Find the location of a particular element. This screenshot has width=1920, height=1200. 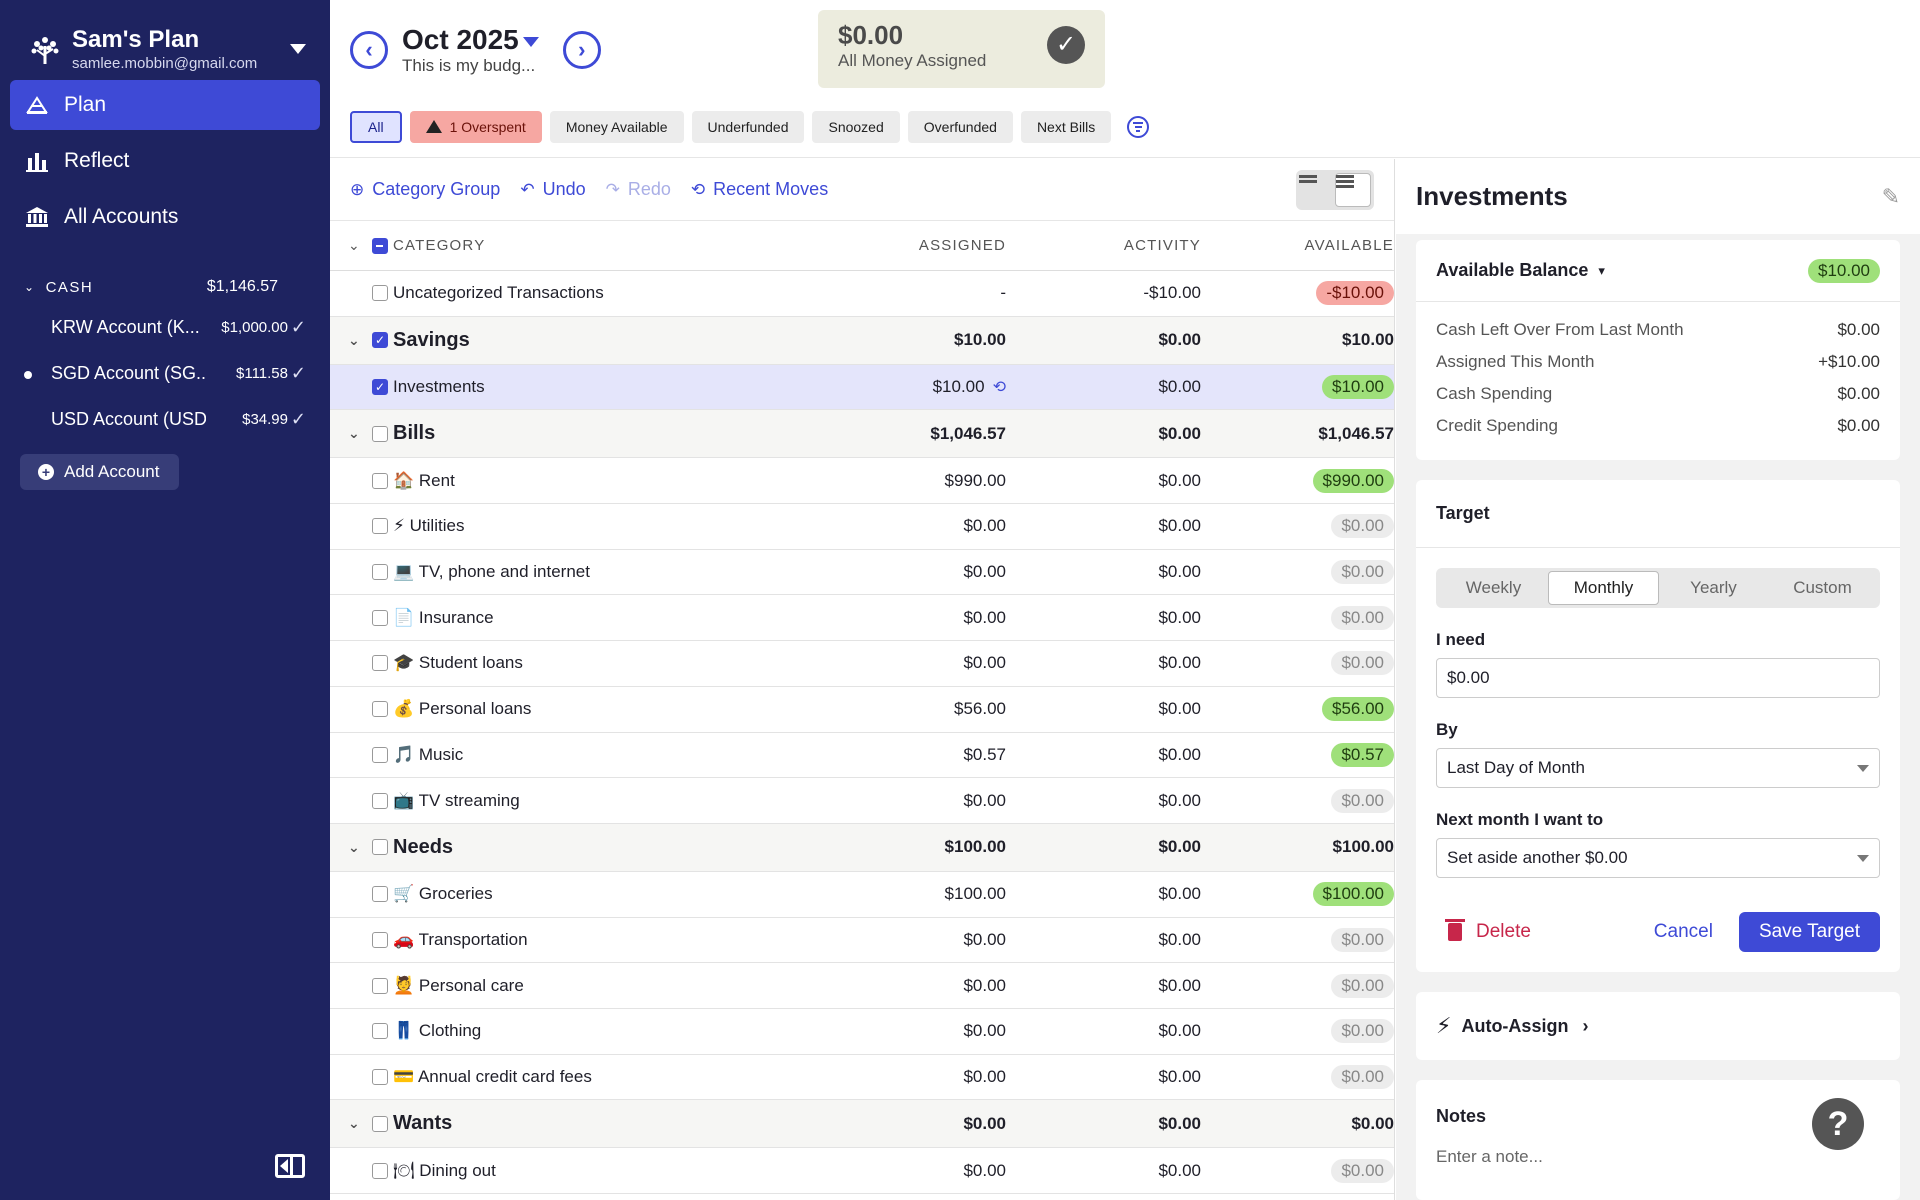

filter-all: All is located at coordinates (376, 127).